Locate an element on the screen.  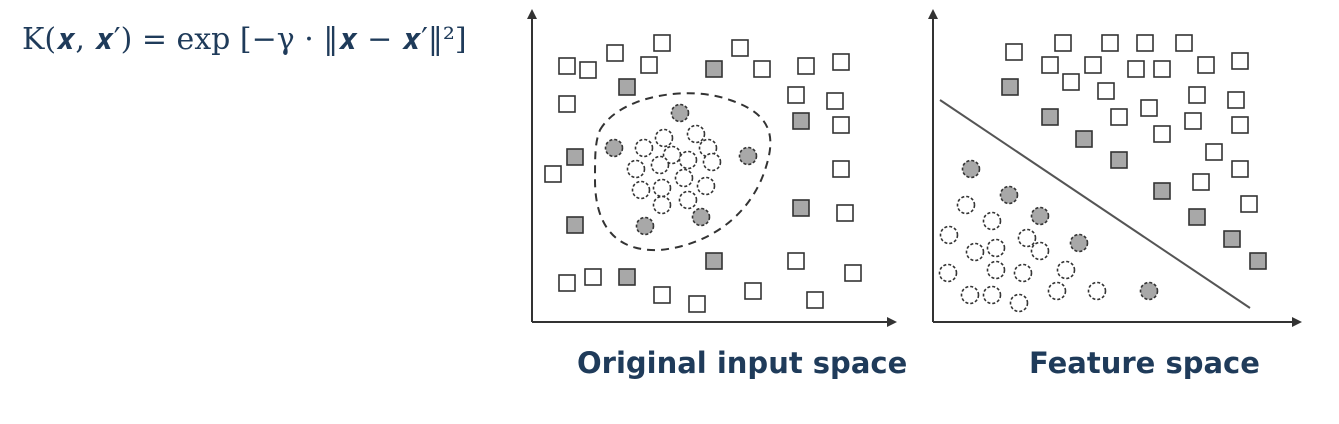
left-gray-circles is located at coordinates (681, 169).